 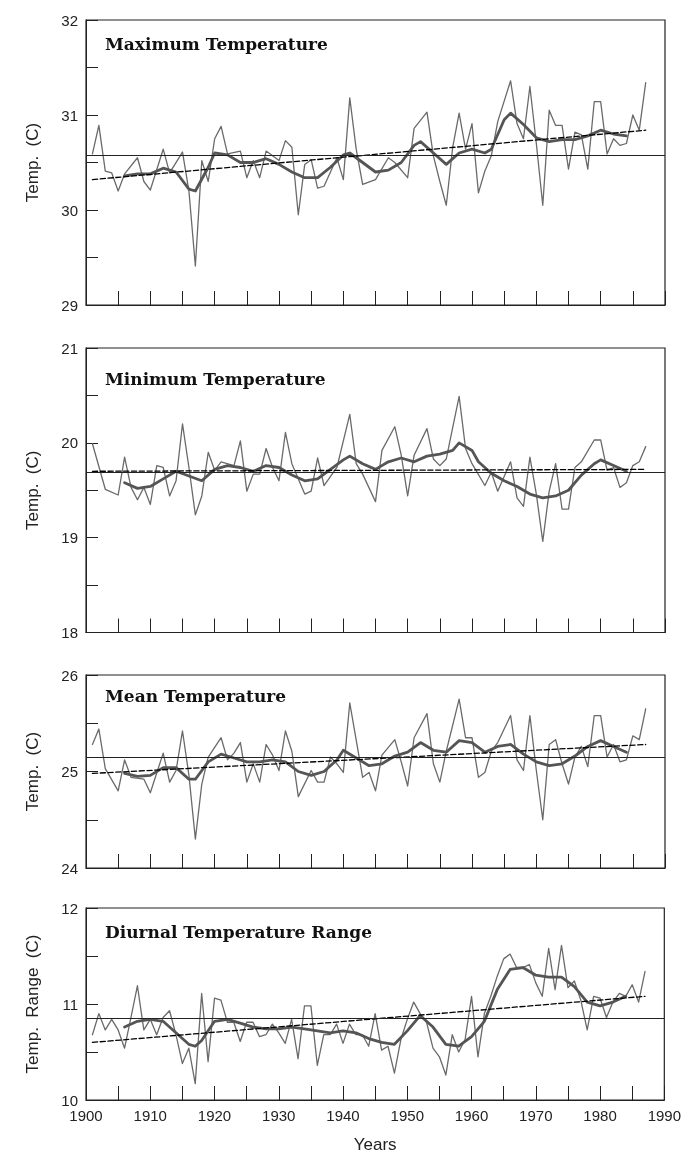 I want to click on x-tick-label: 1950, so click(x=407, y=1115).